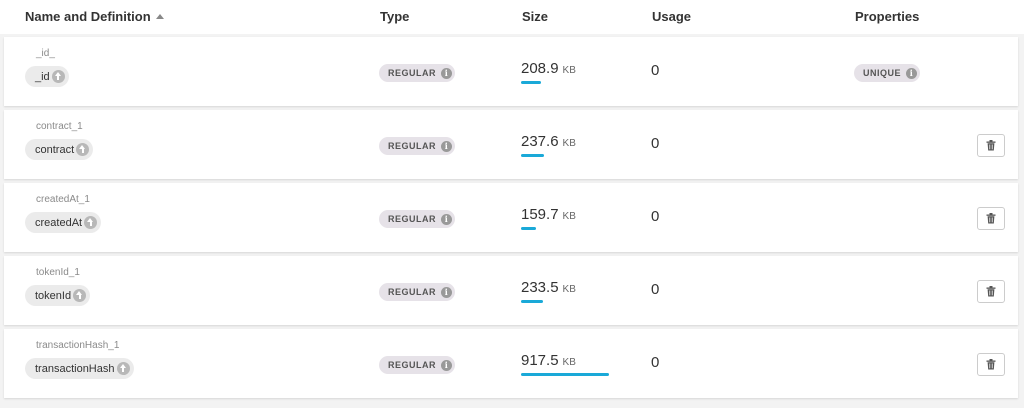 The image size is (1024, 408). Describe the element at coordinates (540, 287) in the screenshot. I see `index-size-value: 233.5` at that location.